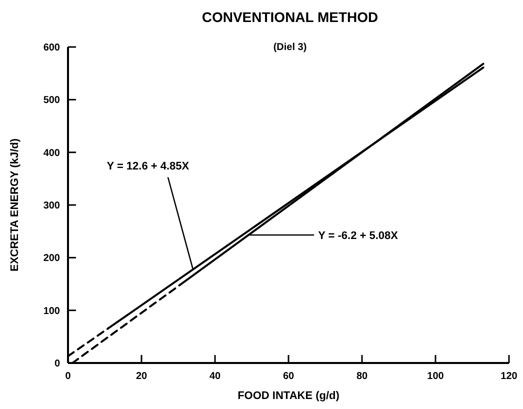 The image size is (523, 409). I want to click on y-tick-label: 0, so click(57, 364).